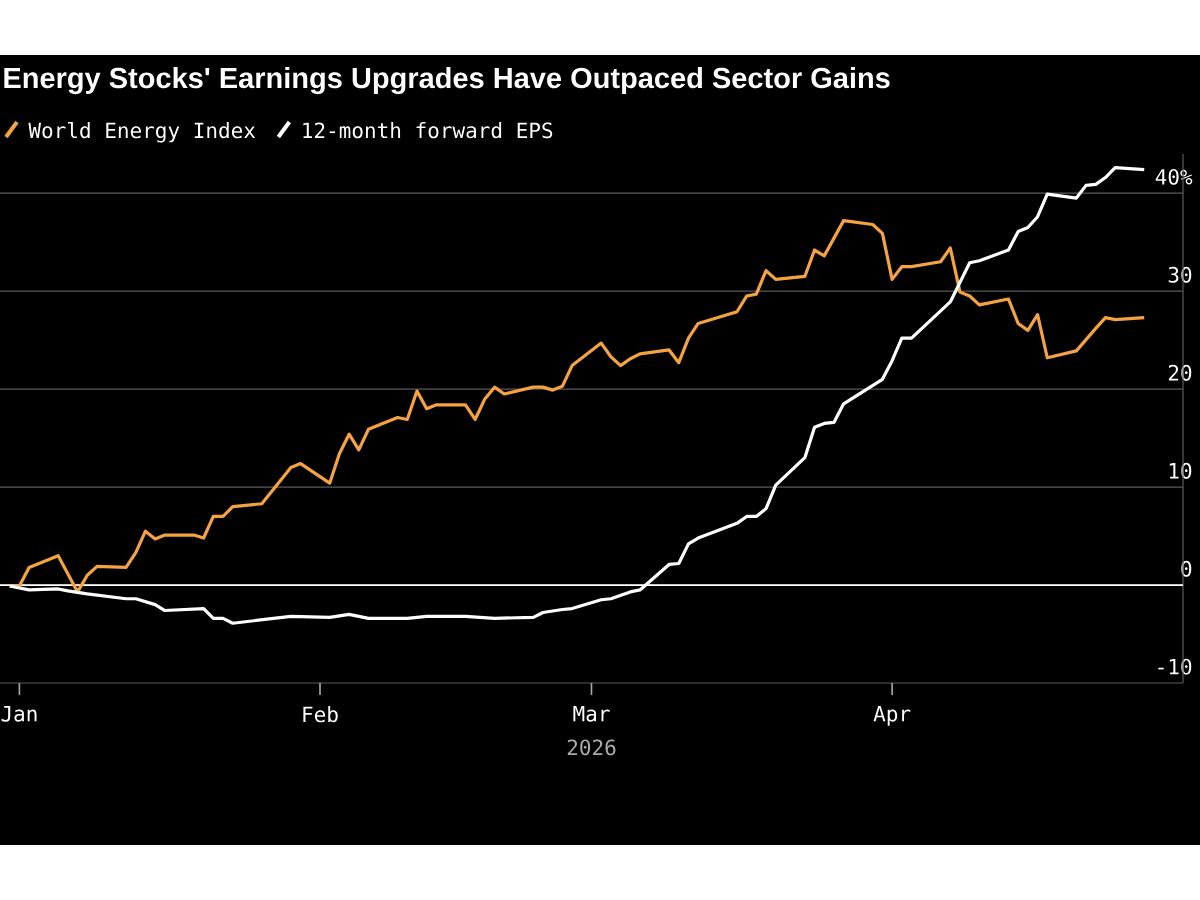 The width and height of the screenshot is (1200, 900). I want to click on y-tick-label: 40%, so click(1174, 176).